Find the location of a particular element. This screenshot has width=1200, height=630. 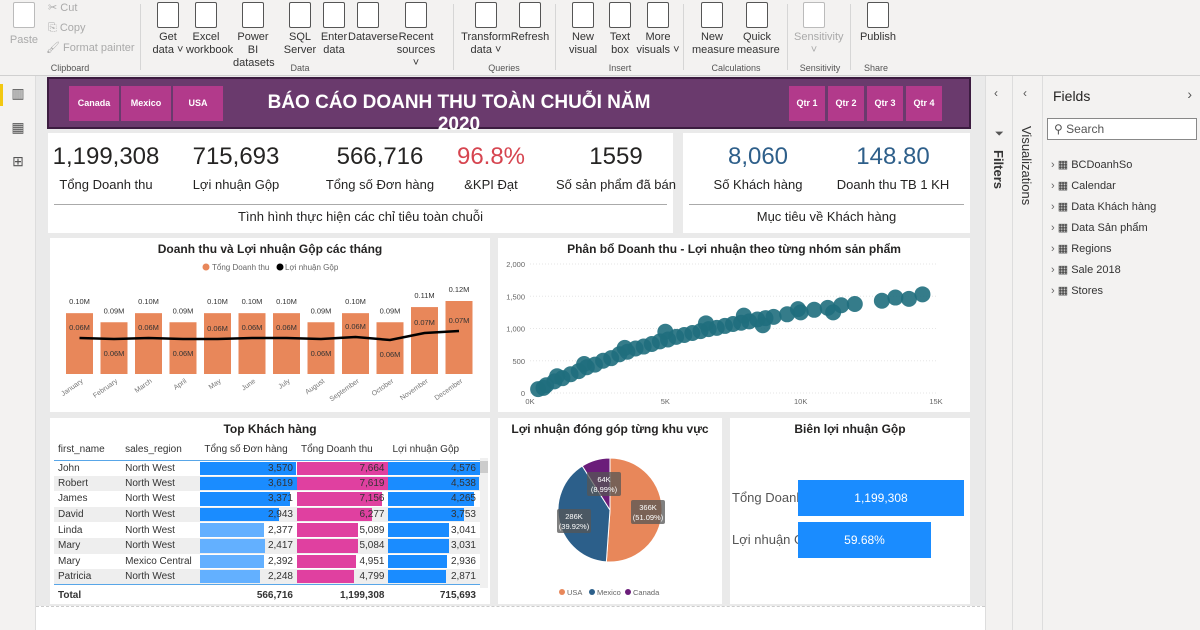

copy-button: ⎘ Copy is located at coordinates (67, 28).